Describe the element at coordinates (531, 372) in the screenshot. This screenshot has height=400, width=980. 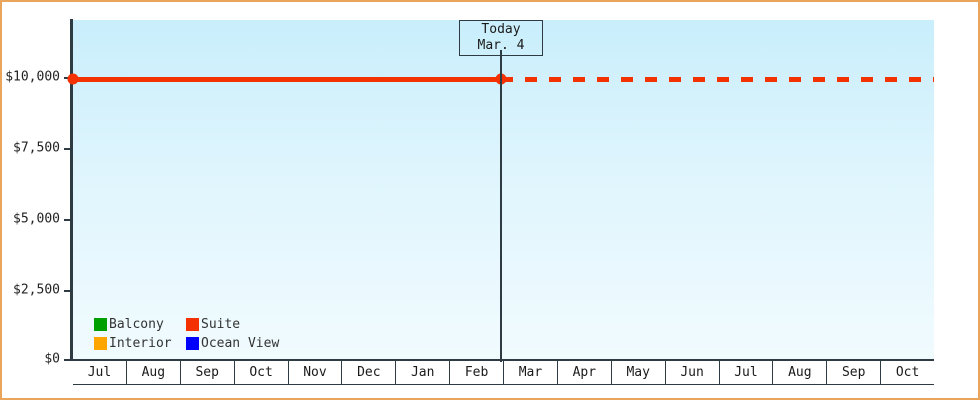
I see `x-axis-month-cell: Mar` at that location.